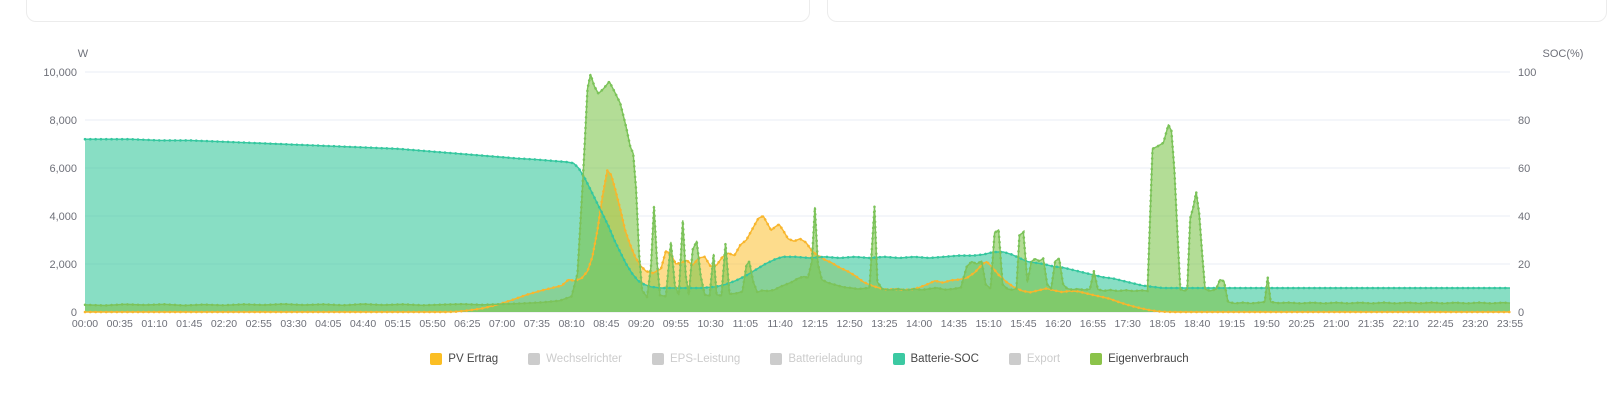 The height and width of the screenshot is (400, 1619). Describe the element at coordinates (1058, 324) in the screenshot. I see `x-axis-tick-label: 16:20` at that location.